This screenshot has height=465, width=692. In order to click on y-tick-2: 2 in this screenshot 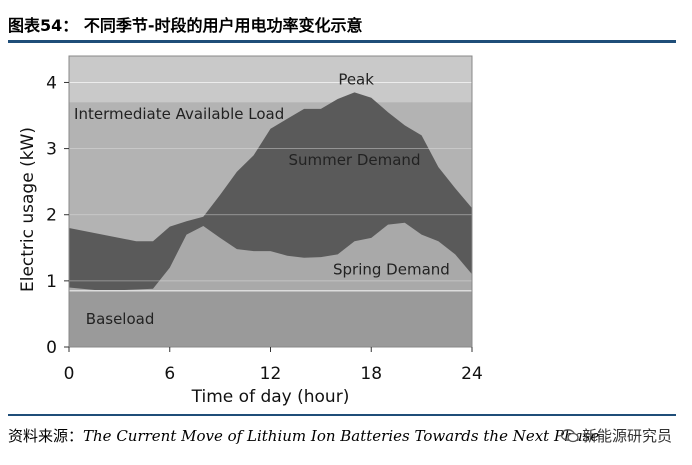, I will do `click(51, 216)`.